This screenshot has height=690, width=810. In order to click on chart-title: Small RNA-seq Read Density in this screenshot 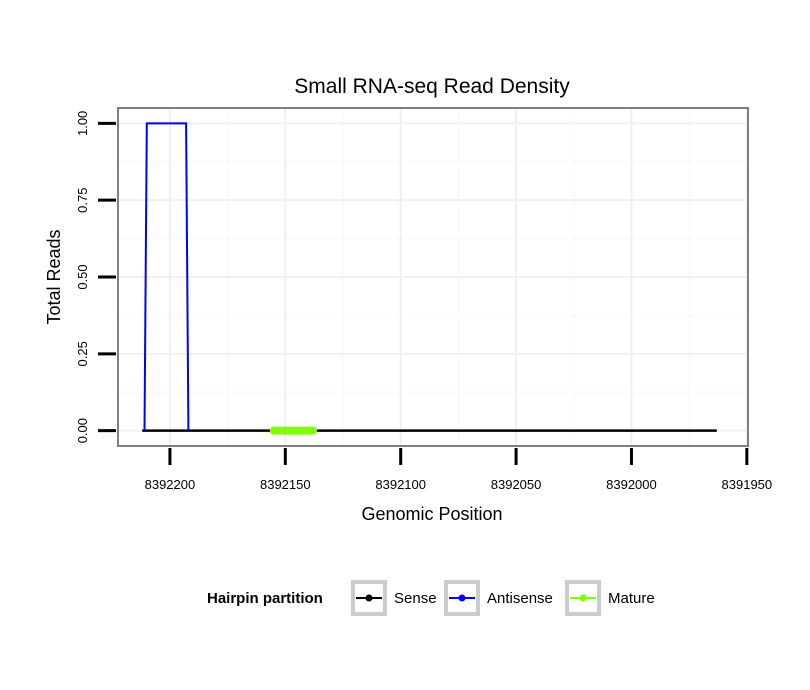, I will do `click(432, 86)`.